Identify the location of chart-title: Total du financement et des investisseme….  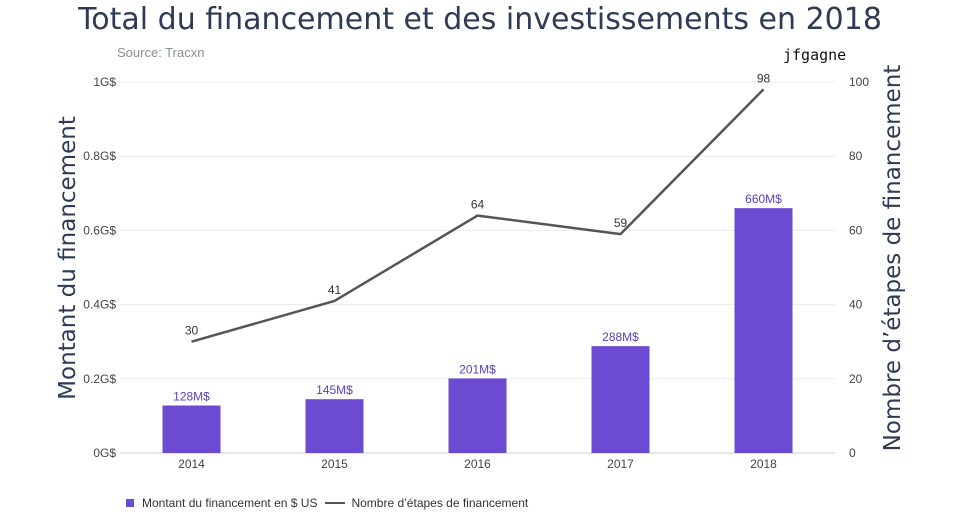
(480, 19).